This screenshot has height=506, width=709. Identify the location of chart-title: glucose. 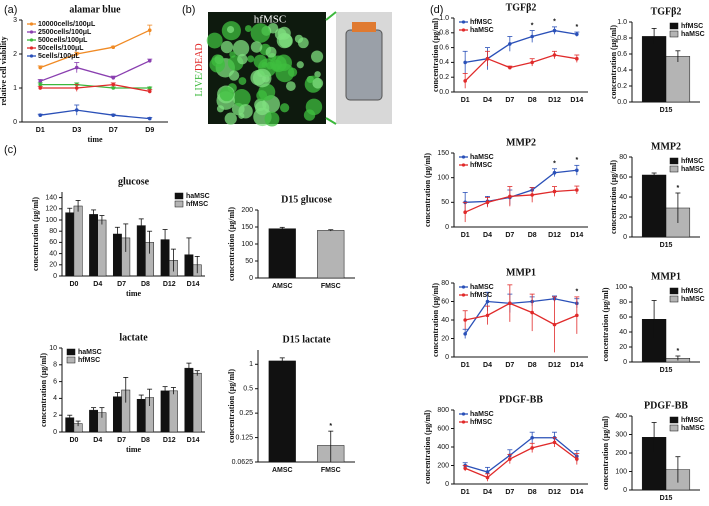
(134, 181).